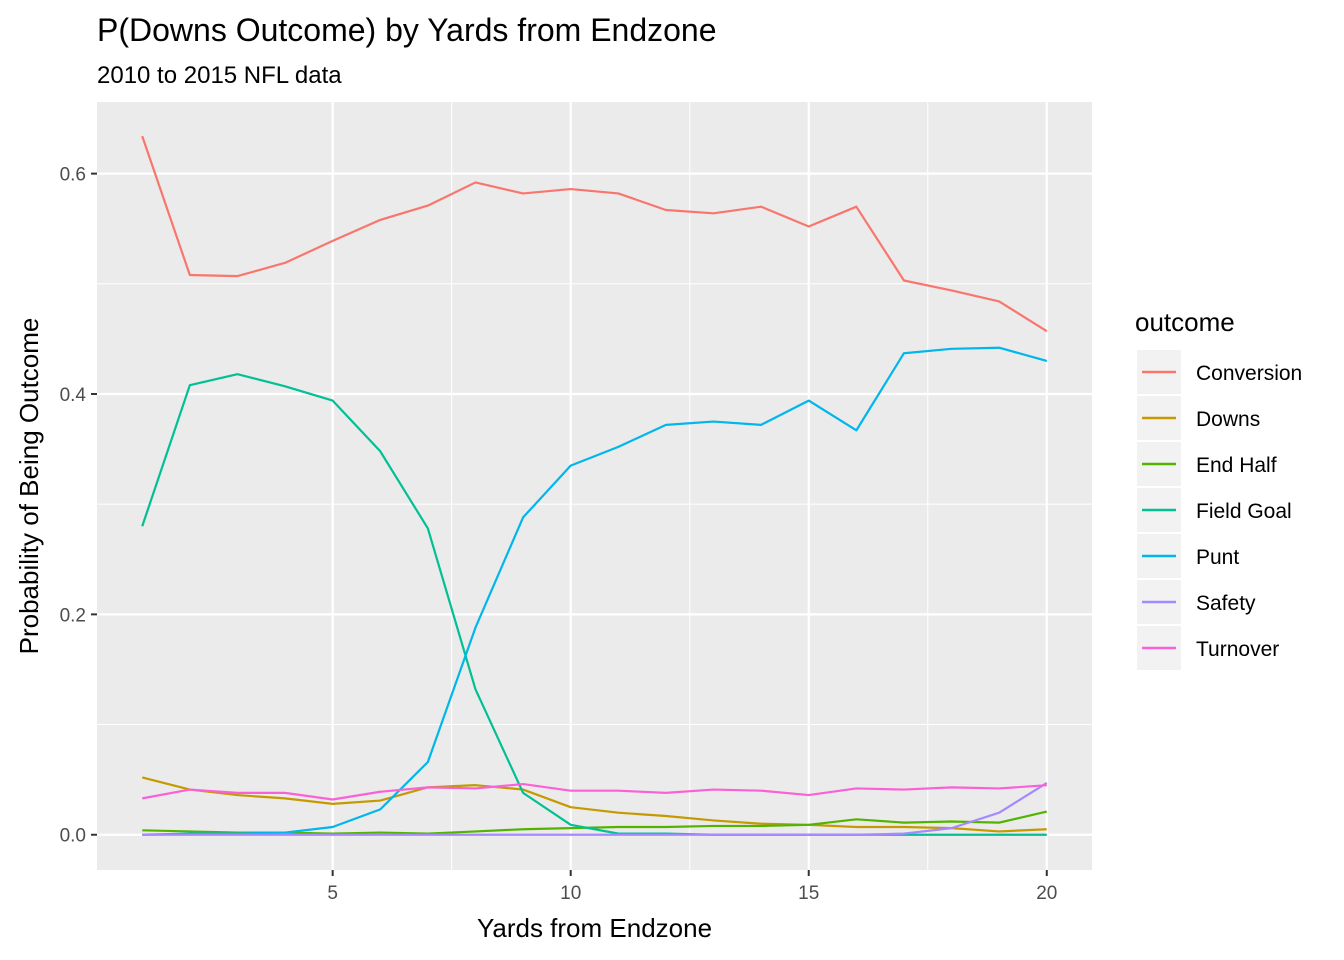  Describe the element at coordinates (332, 893) in the screenshot. I see `x-tick-label: 5` at that location.